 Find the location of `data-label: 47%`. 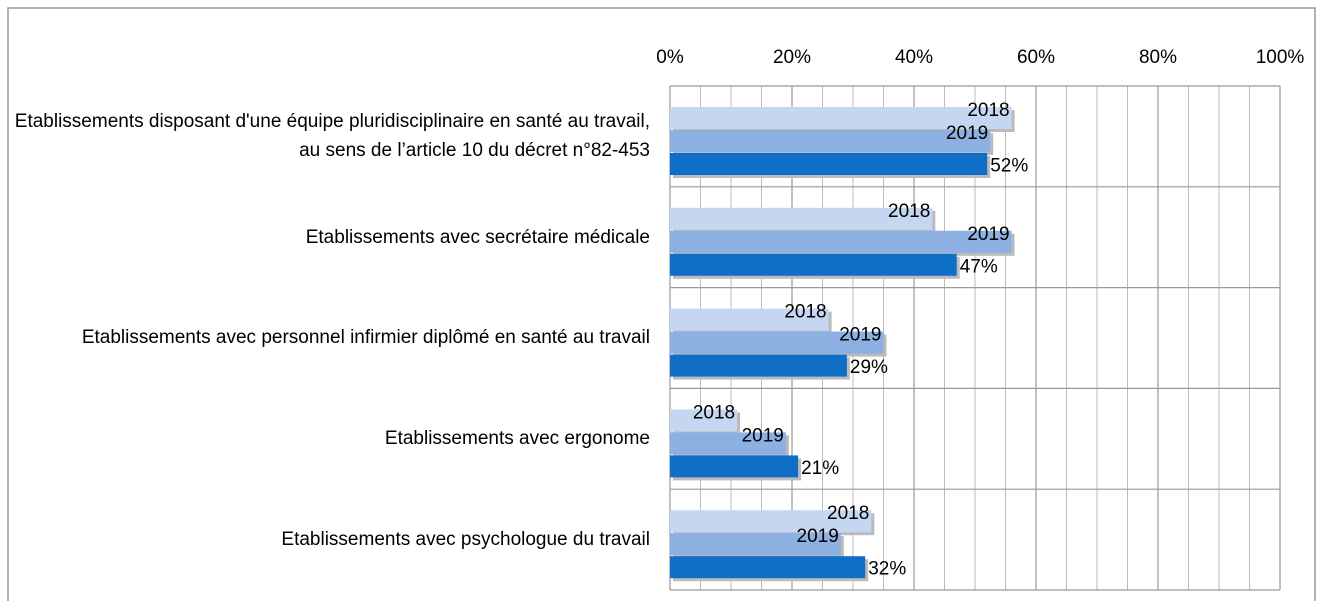

data-label: 47% is located at coordinates (979, 266).